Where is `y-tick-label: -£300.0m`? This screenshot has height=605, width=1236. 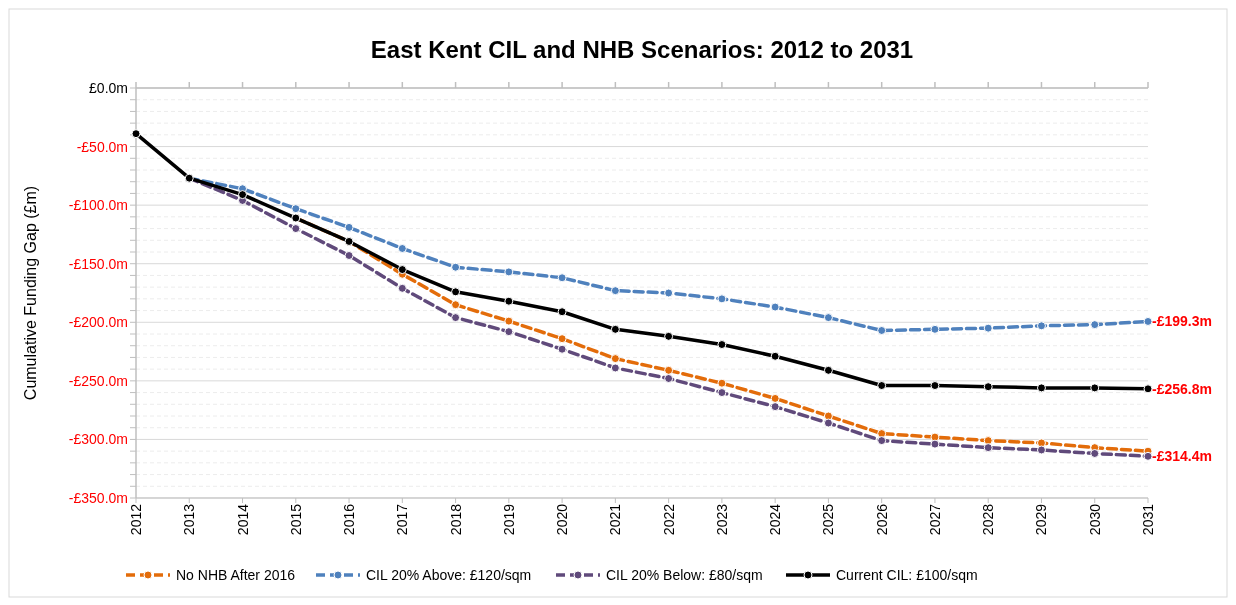
y-tick-label: -£300.0m is located at coordinates (98, 439).